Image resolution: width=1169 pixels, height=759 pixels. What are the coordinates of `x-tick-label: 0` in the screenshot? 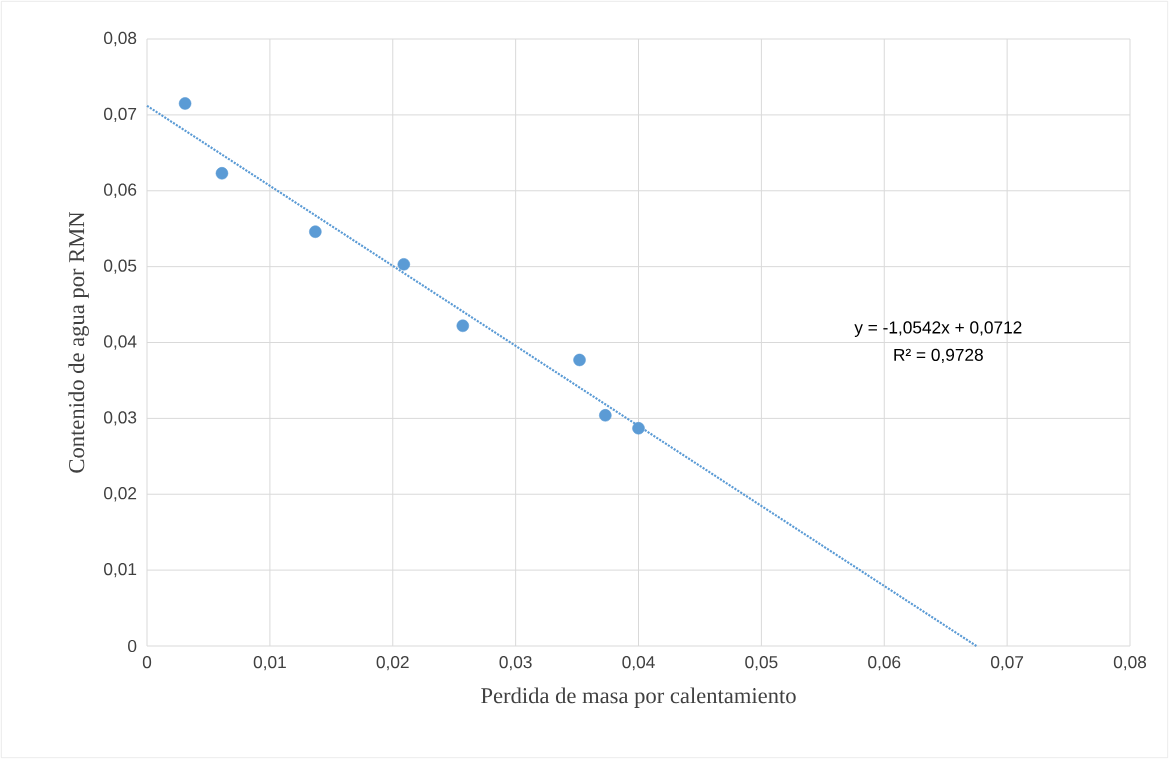 It's located at (147, 662).